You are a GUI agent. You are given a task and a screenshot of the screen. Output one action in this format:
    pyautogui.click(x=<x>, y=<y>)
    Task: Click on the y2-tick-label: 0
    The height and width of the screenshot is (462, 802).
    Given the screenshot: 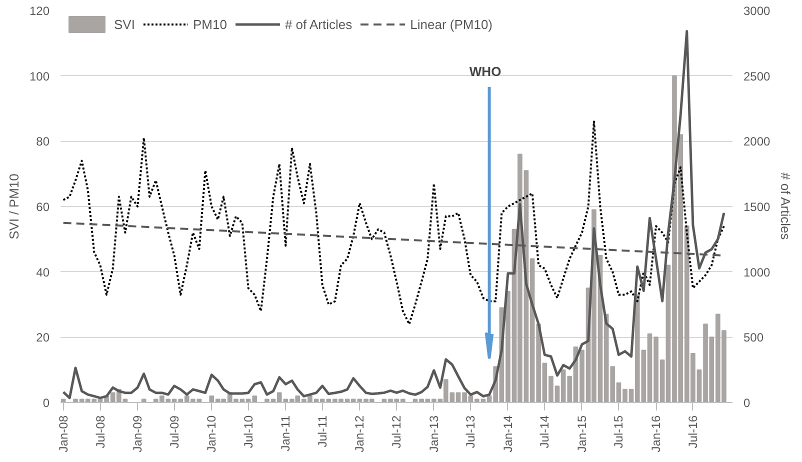 What is the action you would take?
    pyautogui.click(x=747, y=403)
    